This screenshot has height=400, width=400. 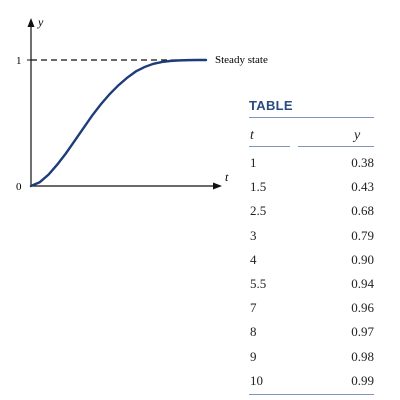 I want to click on header-rule-right, so click(x=336, y=146).